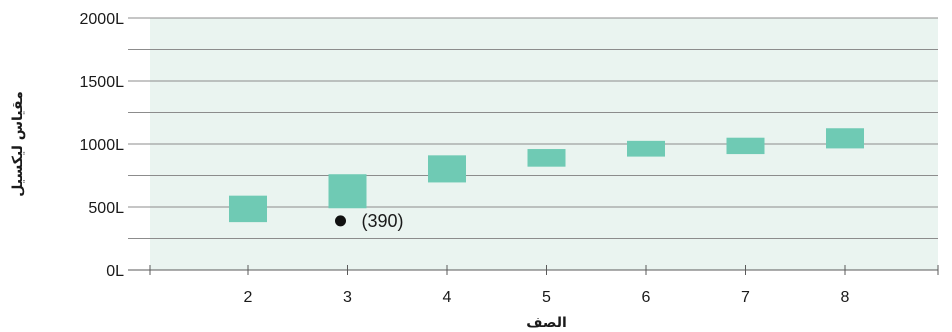  Describe the element at coordinates (248, 297) in the screenshot. I see `x-tick-label: 2` at that location.